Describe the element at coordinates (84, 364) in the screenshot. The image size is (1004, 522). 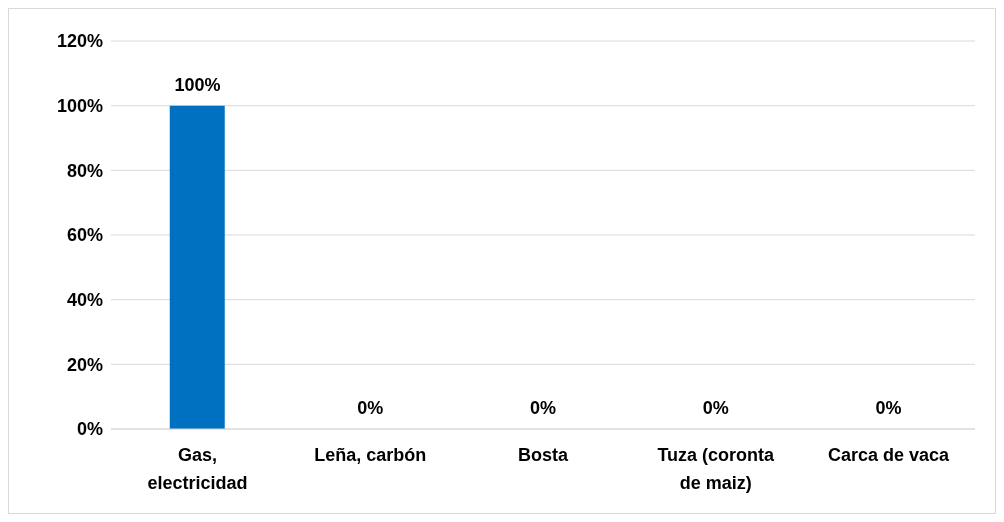
I see `y-tick-label: 20%` at that location.